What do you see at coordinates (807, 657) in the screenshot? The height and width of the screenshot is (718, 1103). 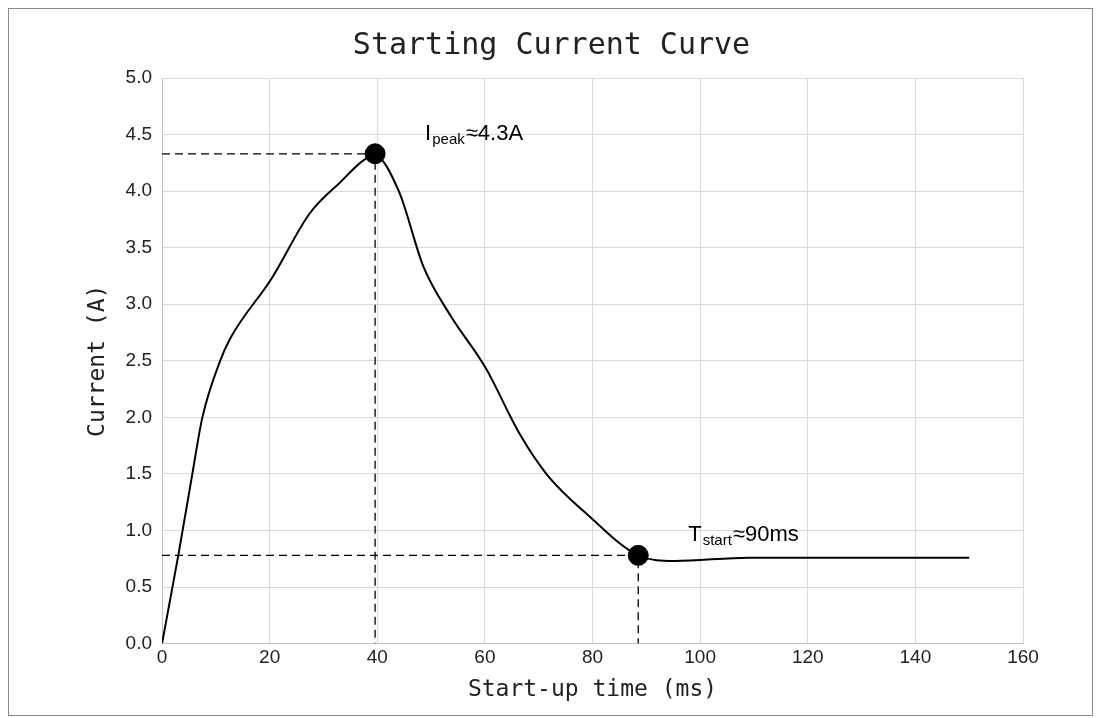 I see `x-tick-label: 120` at bounding box center [807, 657].